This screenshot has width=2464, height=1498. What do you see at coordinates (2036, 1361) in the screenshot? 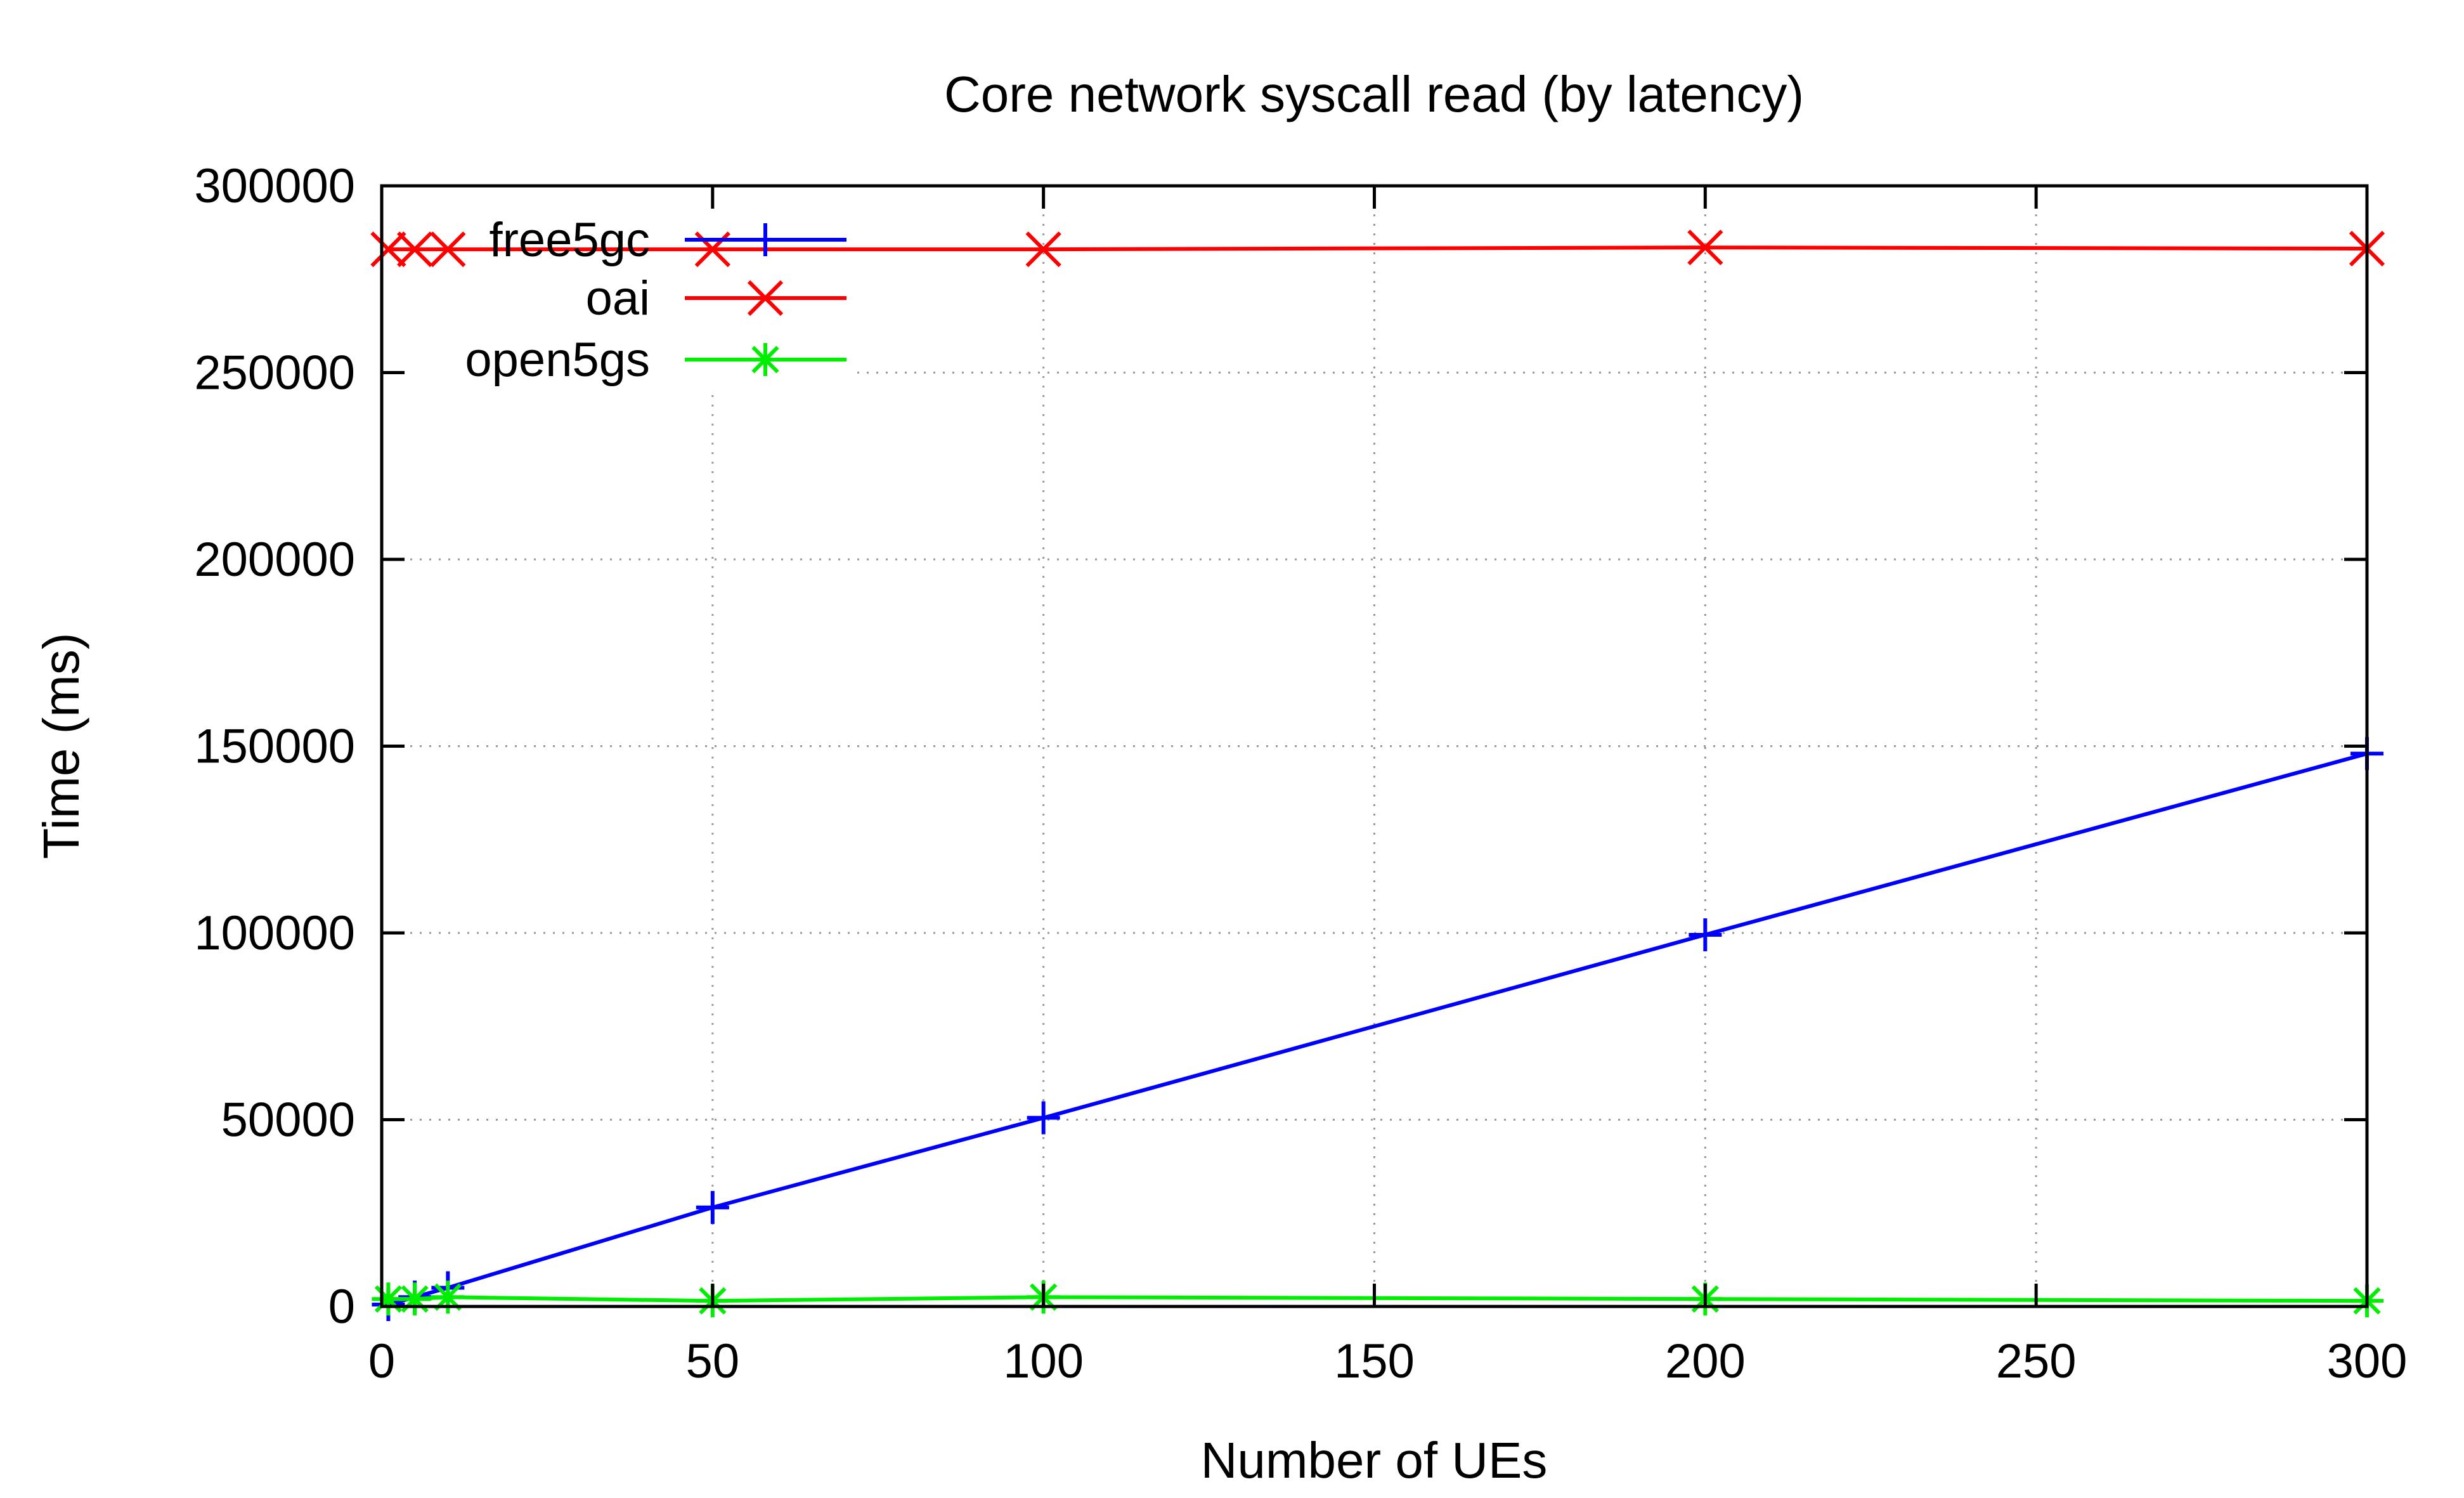
I see `x-tick-label: 250` at bounding box center [2036, 1361].